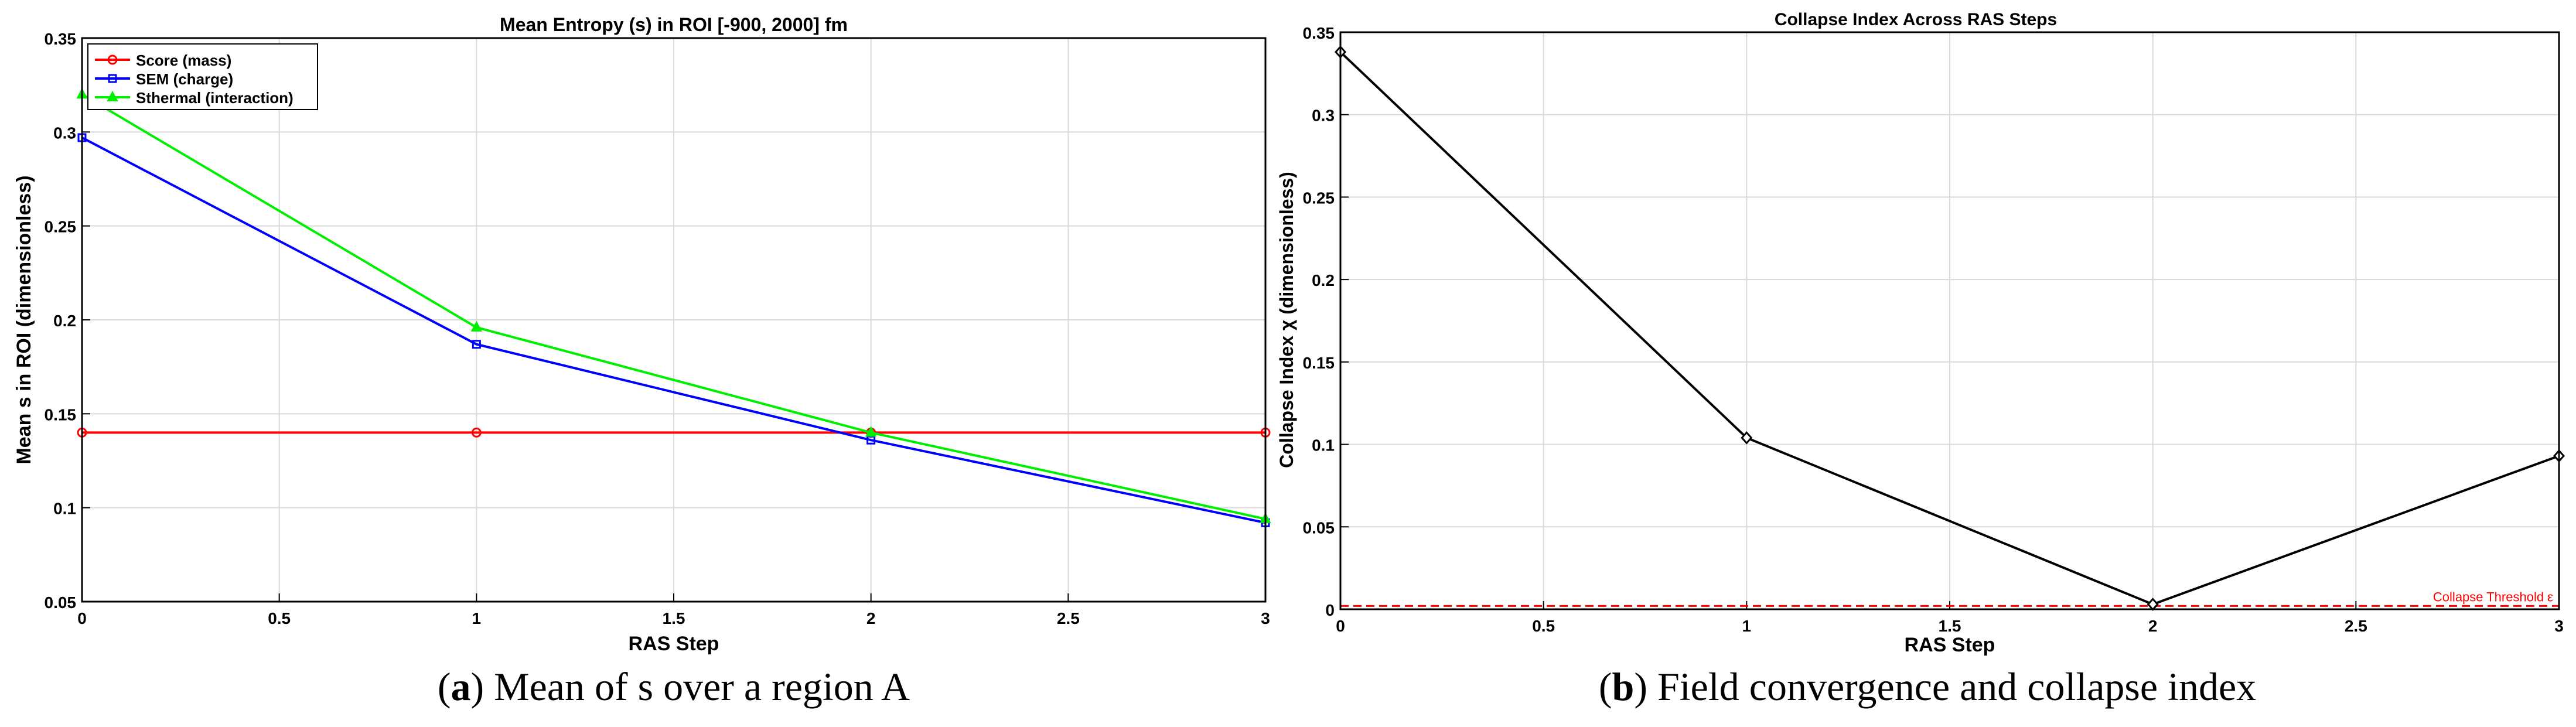 The height and width of the screenshot is (727, 2576). What do you see at coordinates (1950, 598) in the screenshot?
I see `chart-b-threshold: Collapse Threshold ε` at bounding box center [1950, 598].